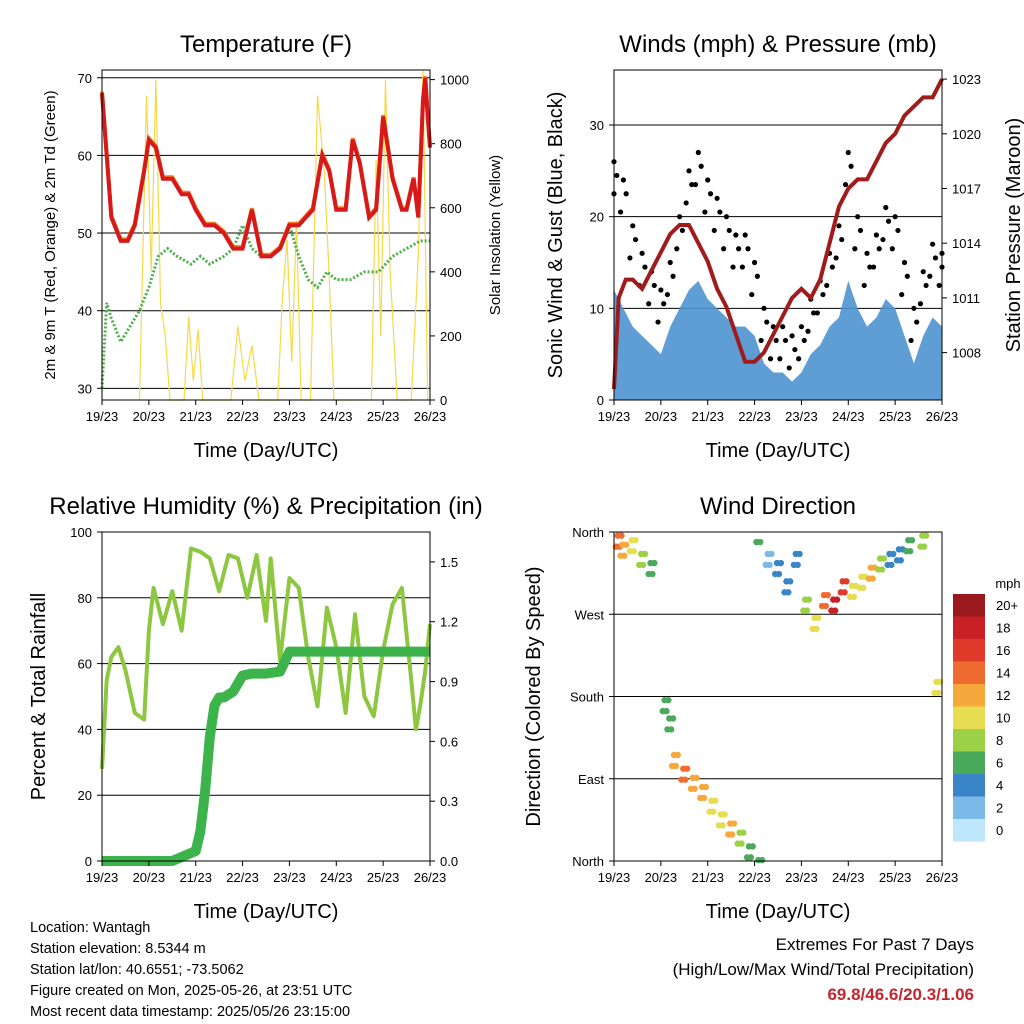 The width and height of the screenshot is (1024, 1024). What do you see at coordinates (966, 134) in the screenshot?
I see `y2-tick-label: 1020` at bounding box center [966, 134].